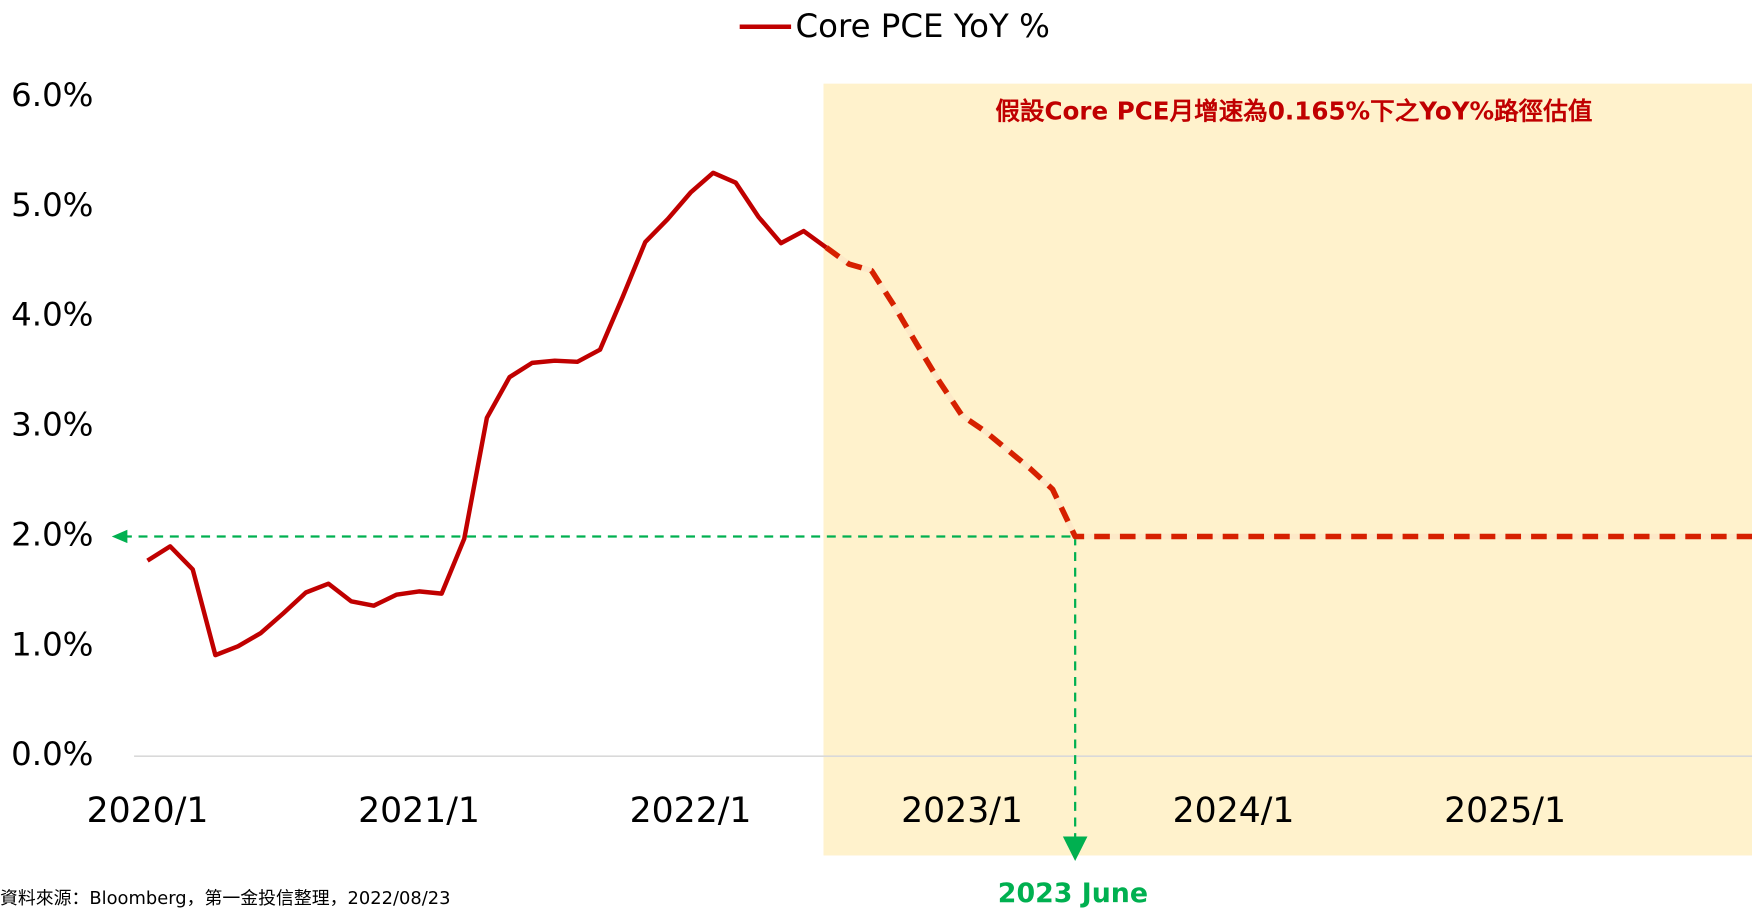  I want to click on target-label: 2023 June, so click(1073, 893).